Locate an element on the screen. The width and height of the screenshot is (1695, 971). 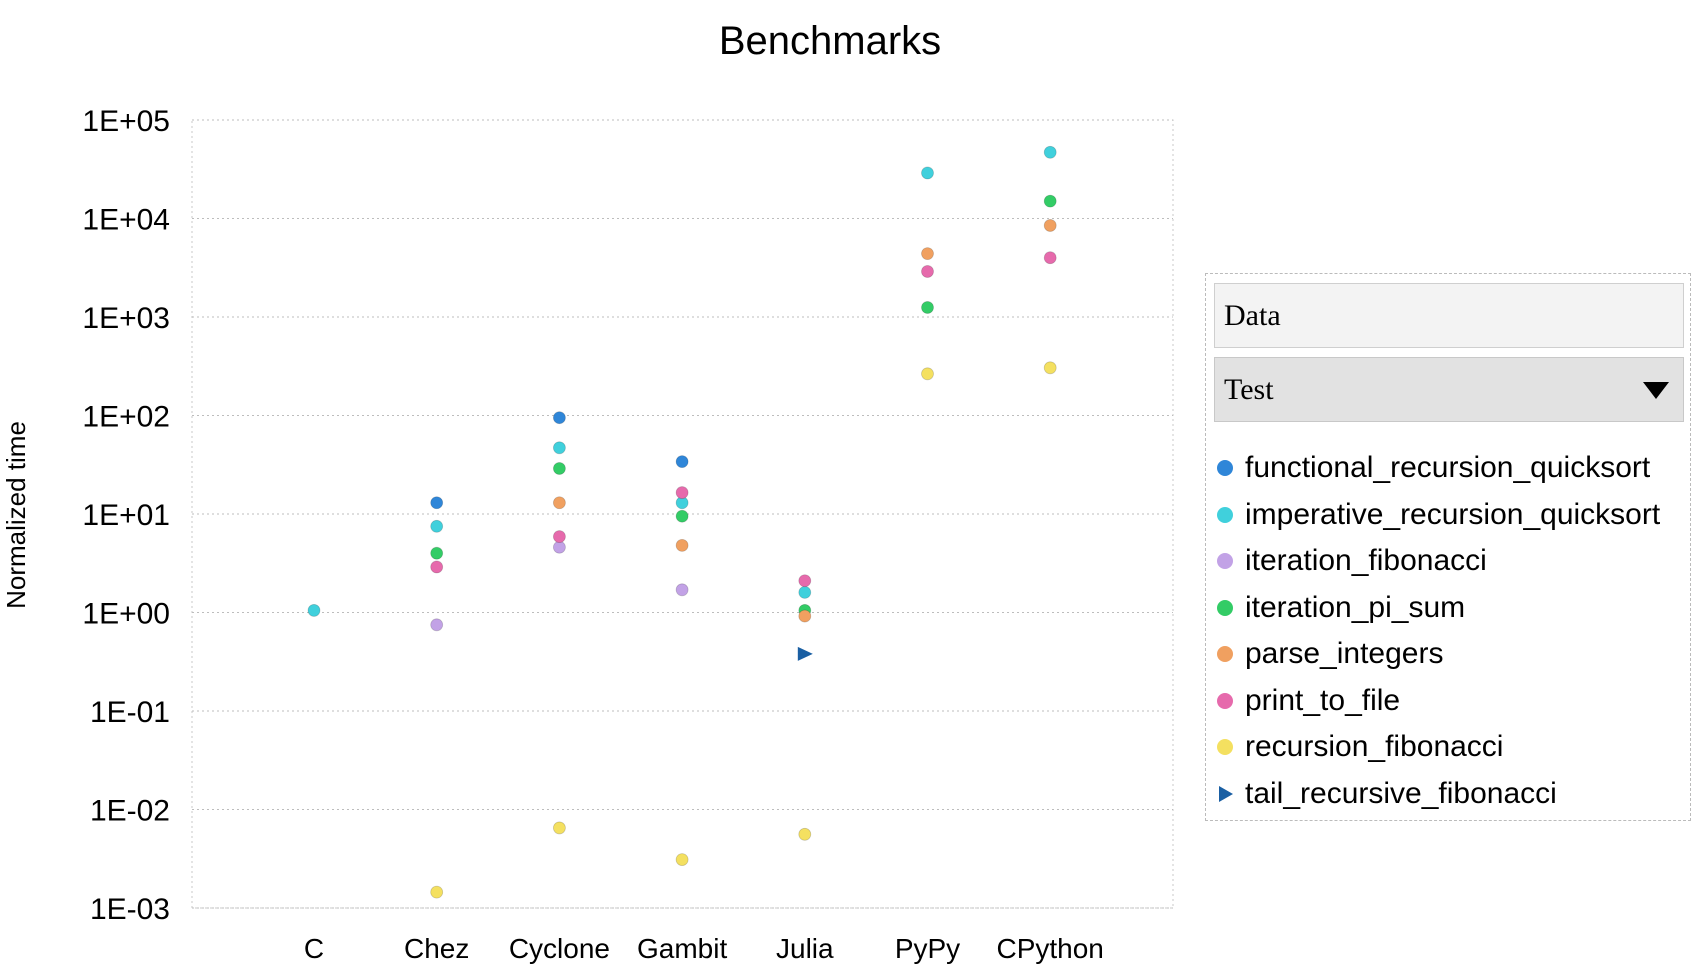
legend-item: tail_recursive_fibonacci is located at coordinates (1451, 794).